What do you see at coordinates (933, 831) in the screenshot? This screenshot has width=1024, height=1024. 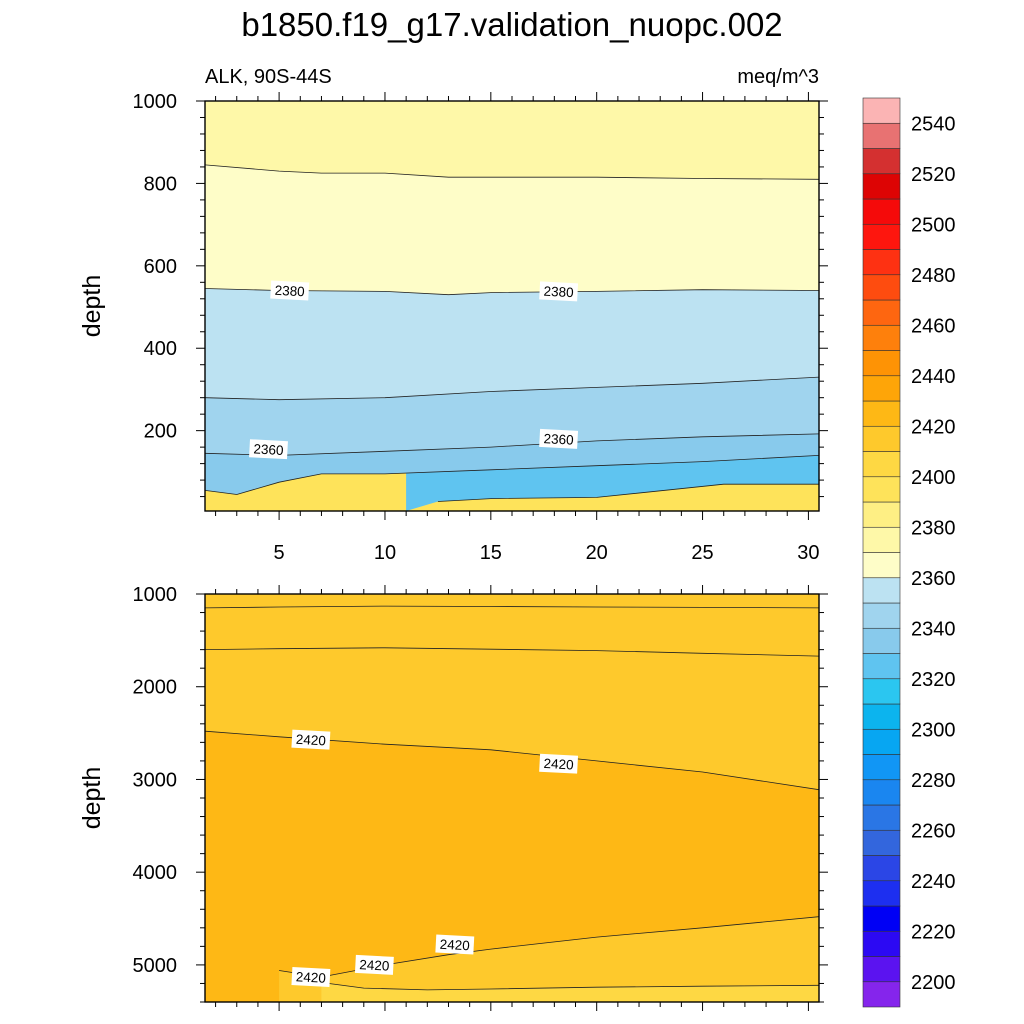 I see `colorbar-tick-label: 2260` at bounding box center [933, 831].